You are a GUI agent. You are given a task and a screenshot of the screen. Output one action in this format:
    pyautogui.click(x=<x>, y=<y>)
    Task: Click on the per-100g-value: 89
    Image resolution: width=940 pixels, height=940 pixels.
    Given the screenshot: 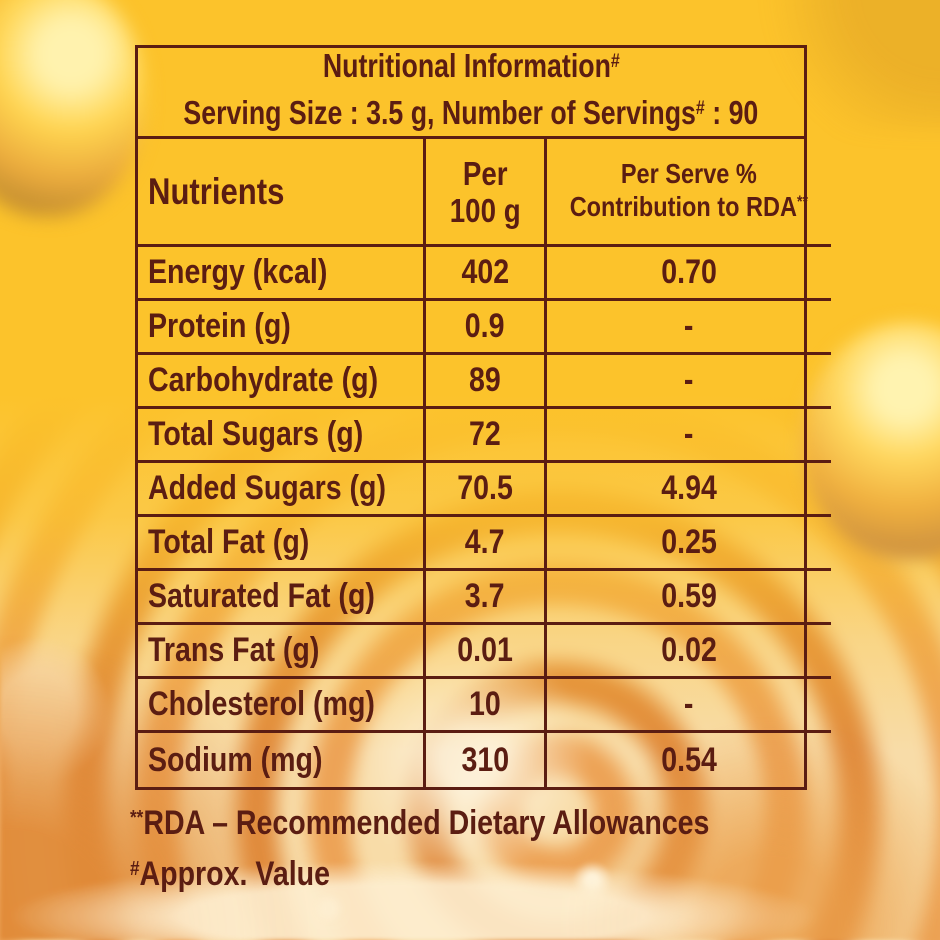 What is the action you would take?
    pyautogui.click(x=485, y=380)
    